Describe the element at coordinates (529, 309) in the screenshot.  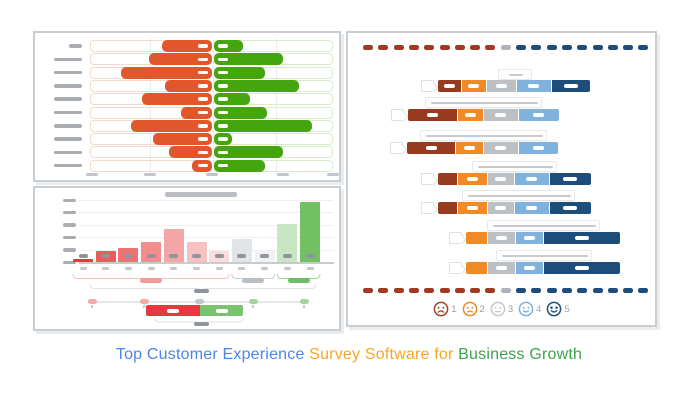
I see `legend-item-4: 4` at that location.